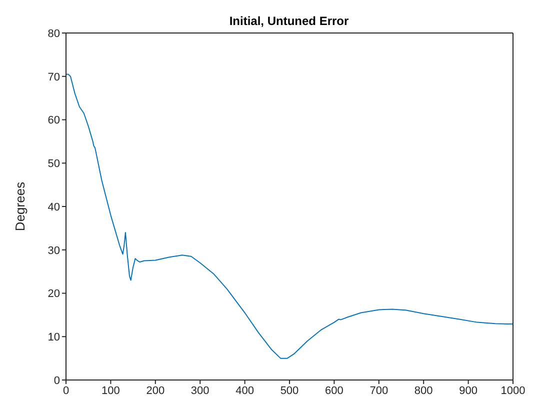 The image size is (560, 420). Describe the element at coordinates (423, 390) in the screenshot. I see `x-tick-label: 800` at that location.